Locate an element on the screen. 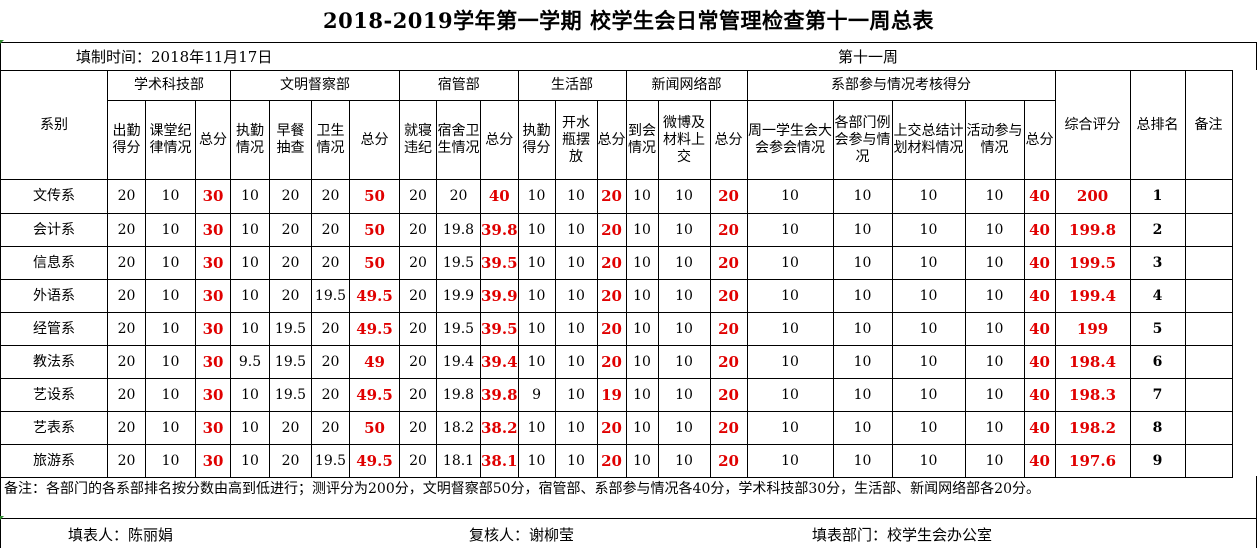  overall-score-cell: 198.3 is located at coordinates (1092, 395).